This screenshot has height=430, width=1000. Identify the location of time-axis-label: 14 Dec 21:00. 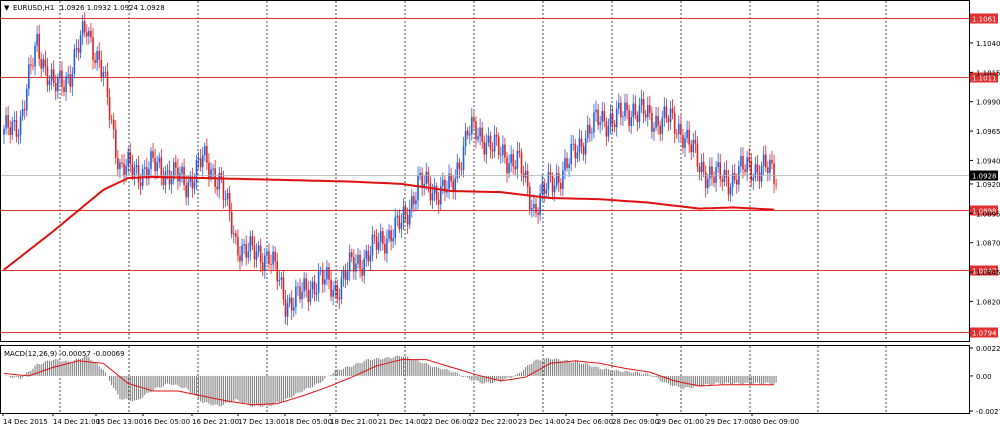
(76, 422).